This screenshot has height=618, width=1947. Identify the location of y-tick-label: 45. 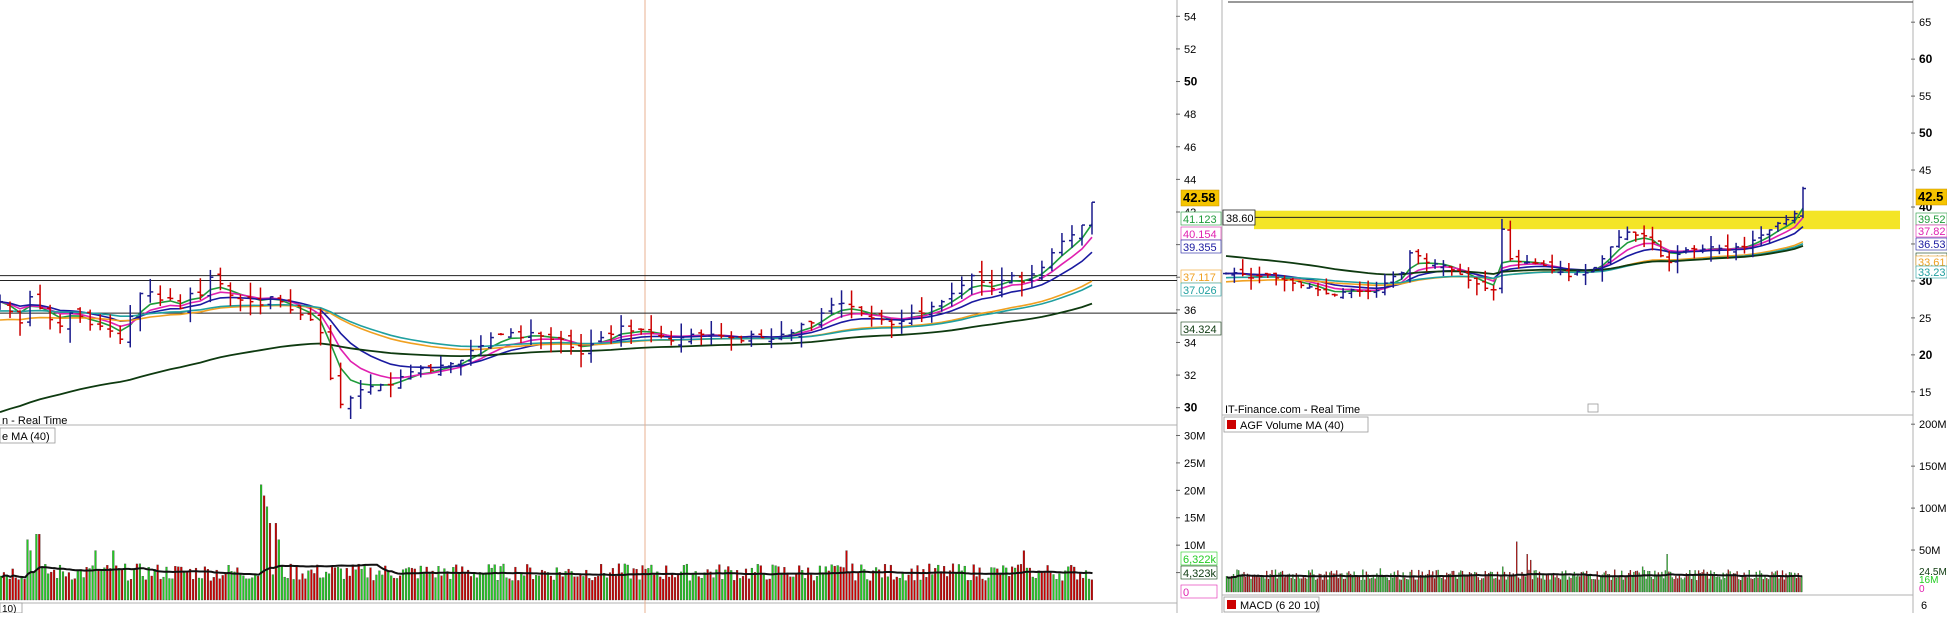
(1925, 171).